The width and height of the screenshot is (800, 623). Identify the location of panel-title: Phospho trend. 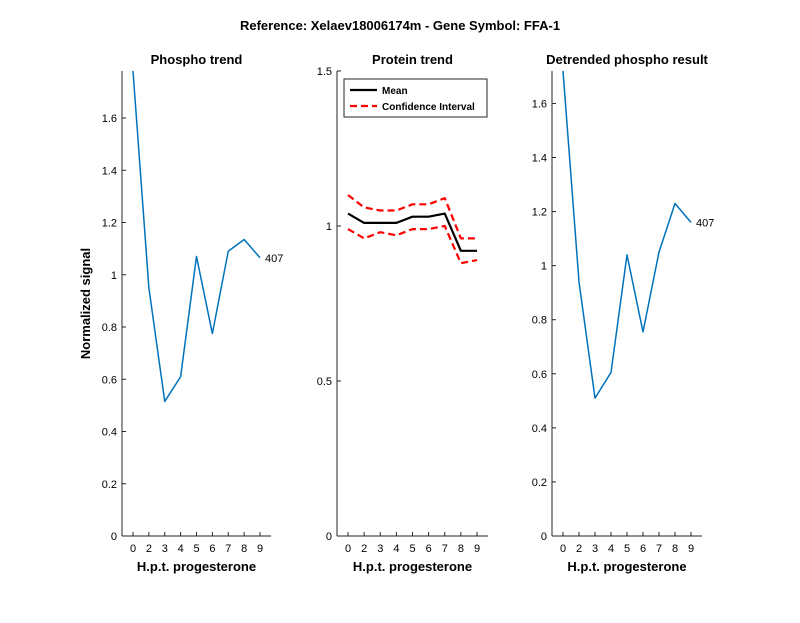
(197, 59).